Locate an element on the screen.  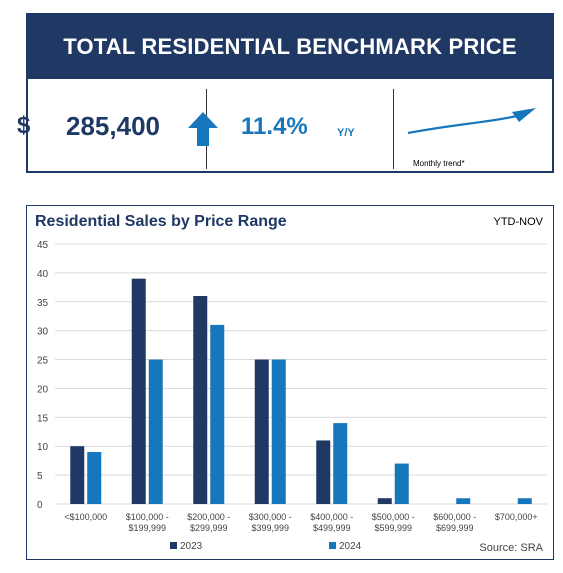
y-tick-label: 5 is located at coordinates (40, 476).